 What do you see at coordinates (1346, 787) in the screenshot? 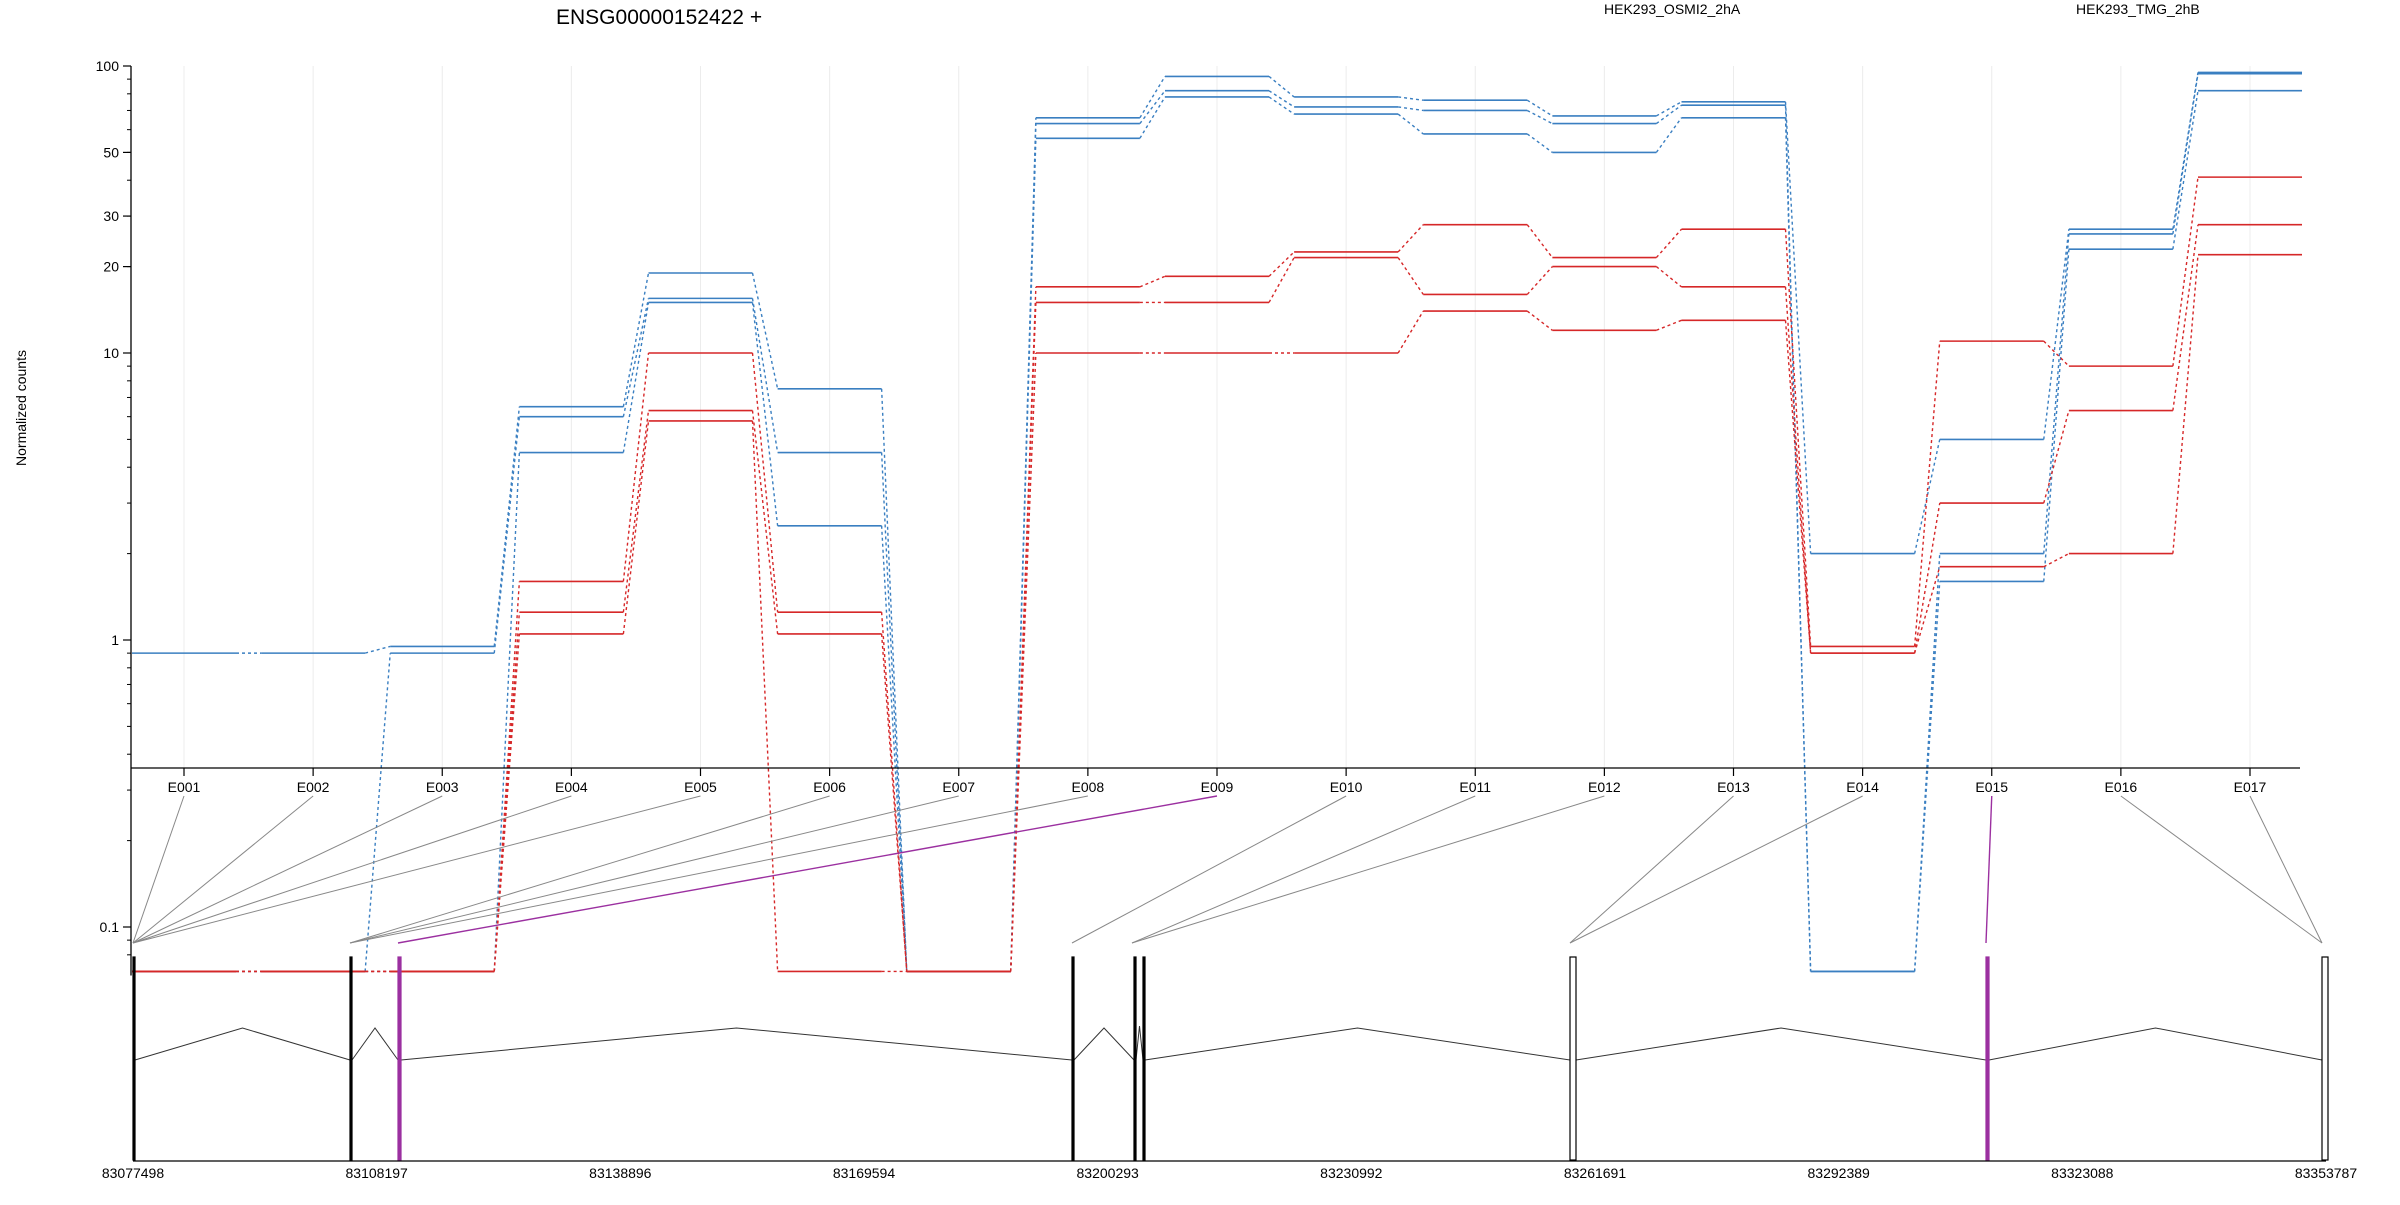
I see `x-tick-label-E010: E010` at bounding box center [1346, 787].